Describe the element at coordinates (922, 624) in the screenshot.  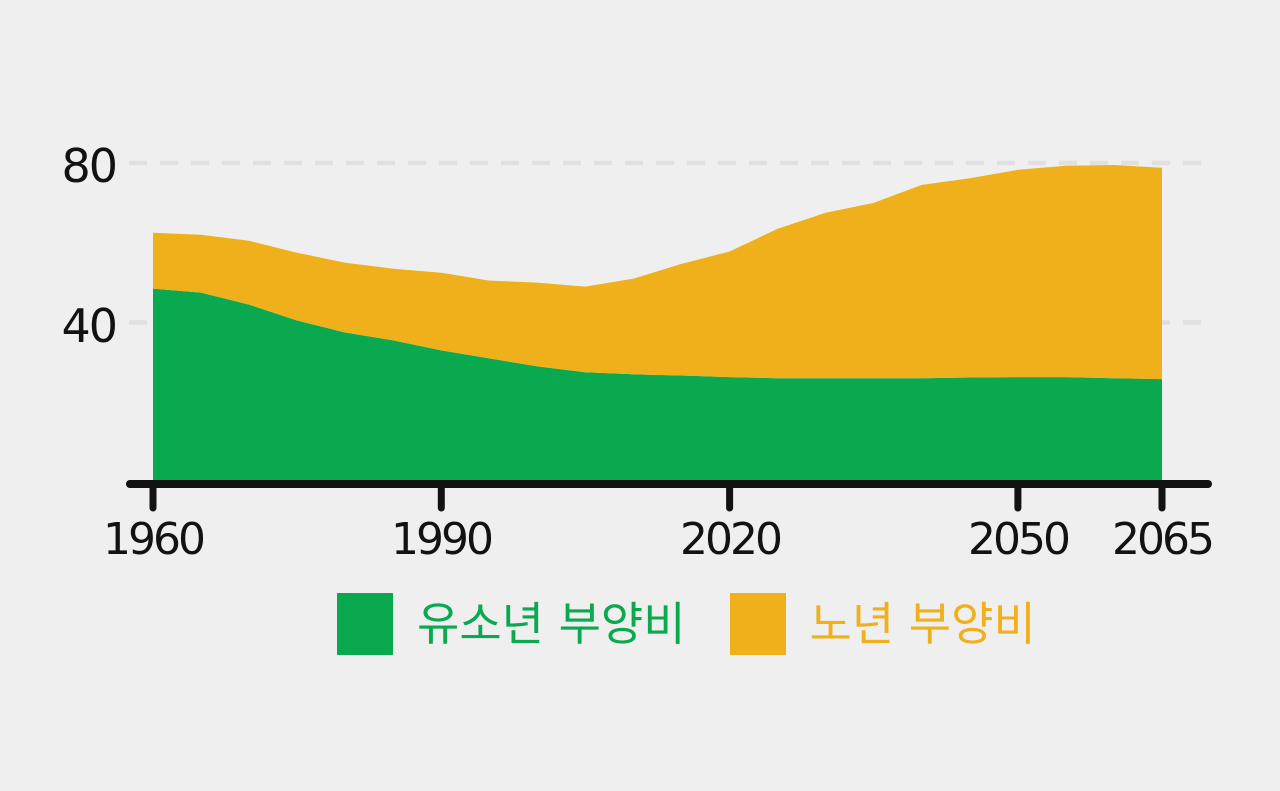
I see `legend-label-elderly: 노년 부양비` at that location.